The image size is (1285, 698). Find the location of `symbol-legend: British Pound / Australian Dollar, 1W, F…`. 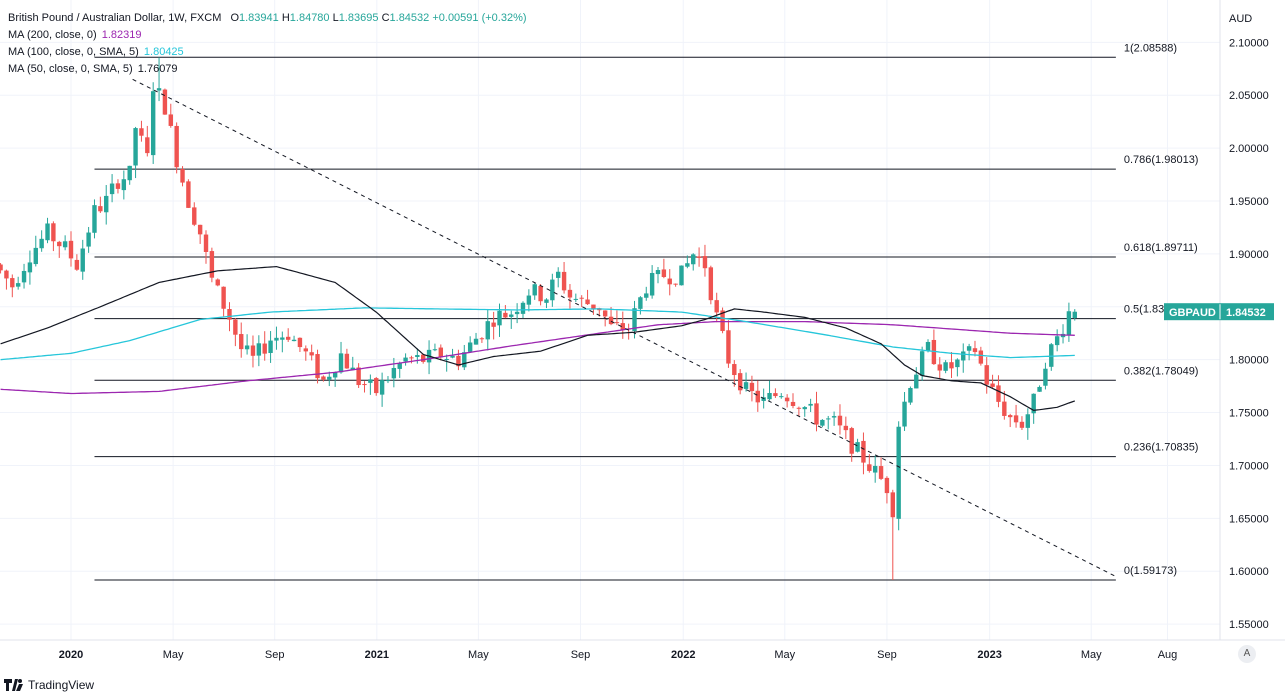

symbol-legend: British Pound / Australian Dollar, 1W, F… is located at coordinates (267, 18).